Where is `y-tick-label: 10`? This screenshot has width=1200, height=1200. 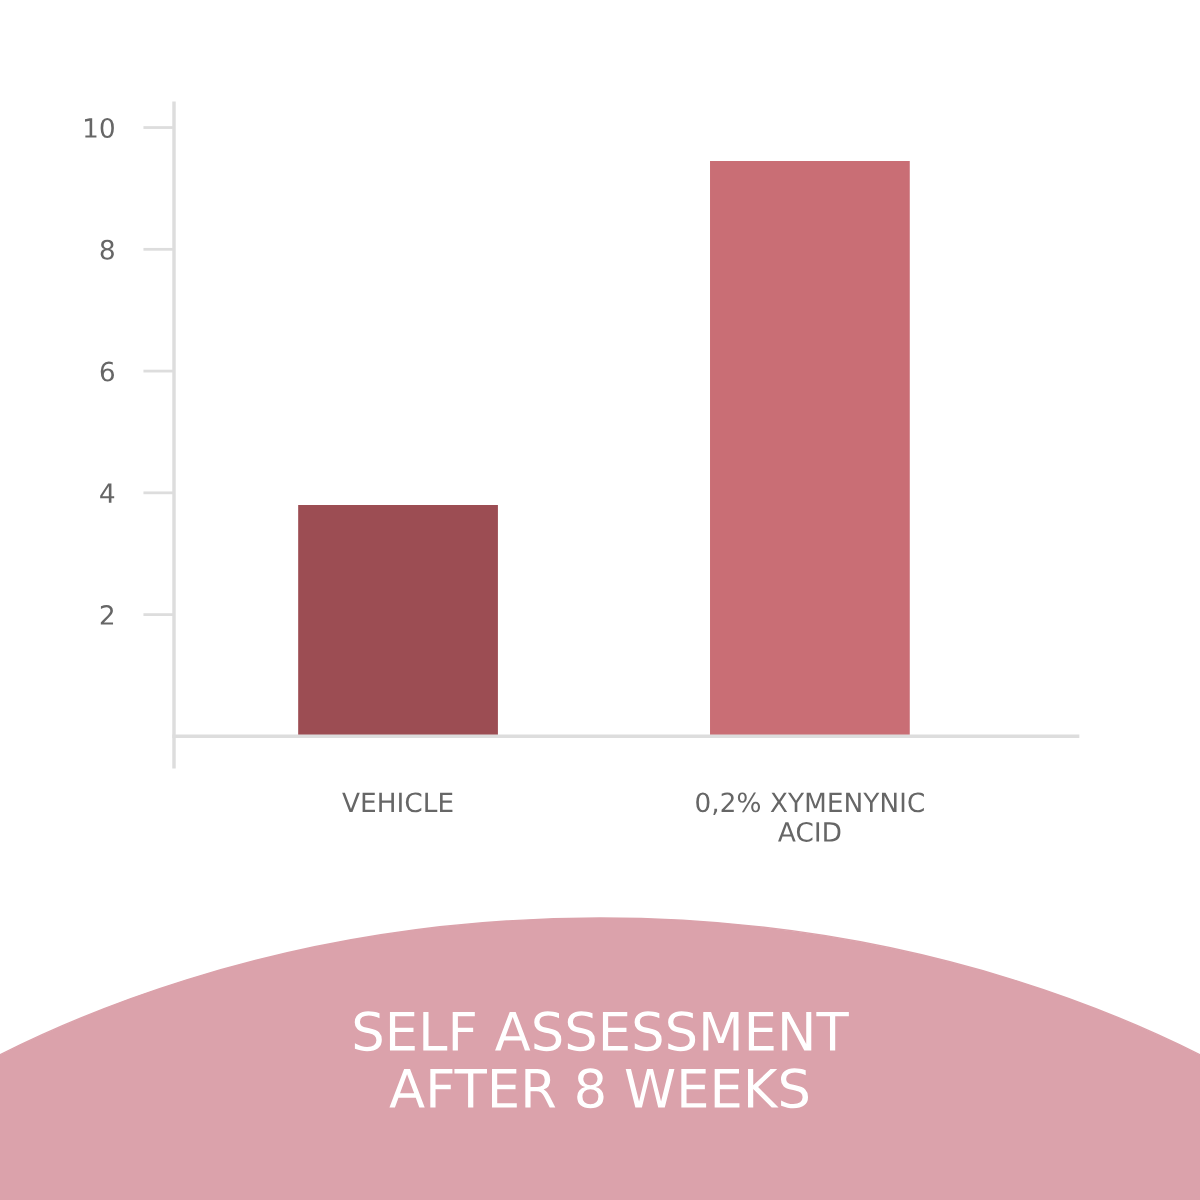 y-tick-label: 10 is located at coordinates (99, 127).